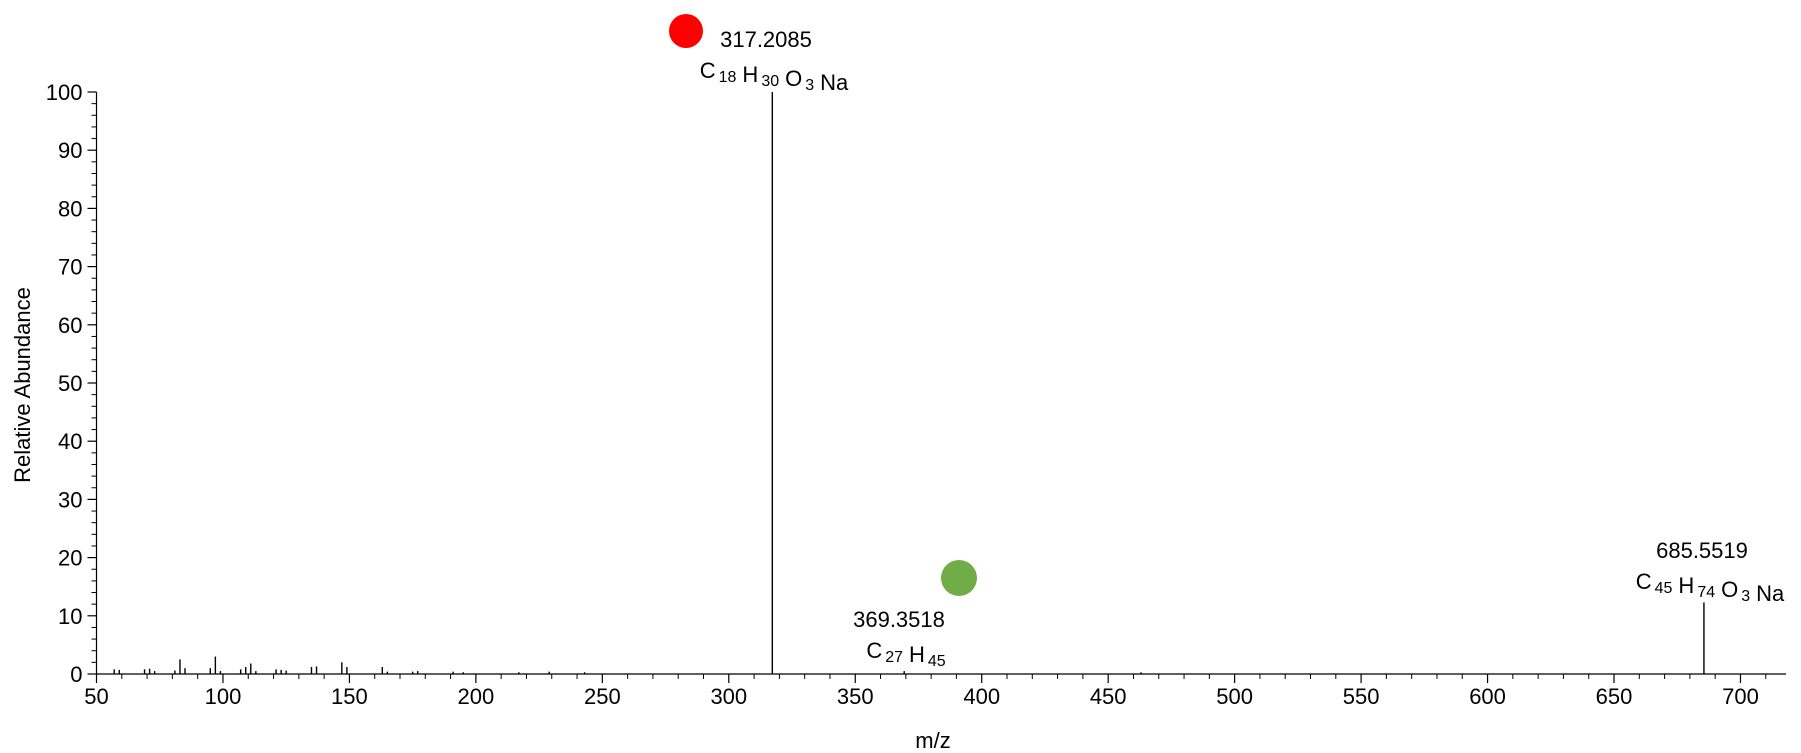 The height and width of the screenshot is (753, 1801). What do you see at coordinates (766, 39) in the screenshot?
I see `peak-label: 317.2085` at bounding box center [766, 39].